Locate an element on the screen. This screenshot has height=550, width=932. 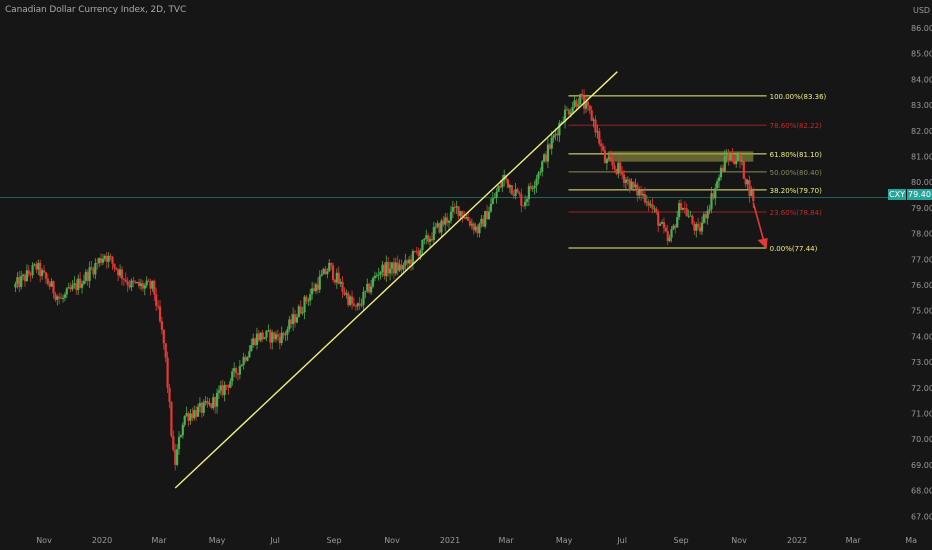
projection-arrow-shaft is located at coordinates (759, 223).